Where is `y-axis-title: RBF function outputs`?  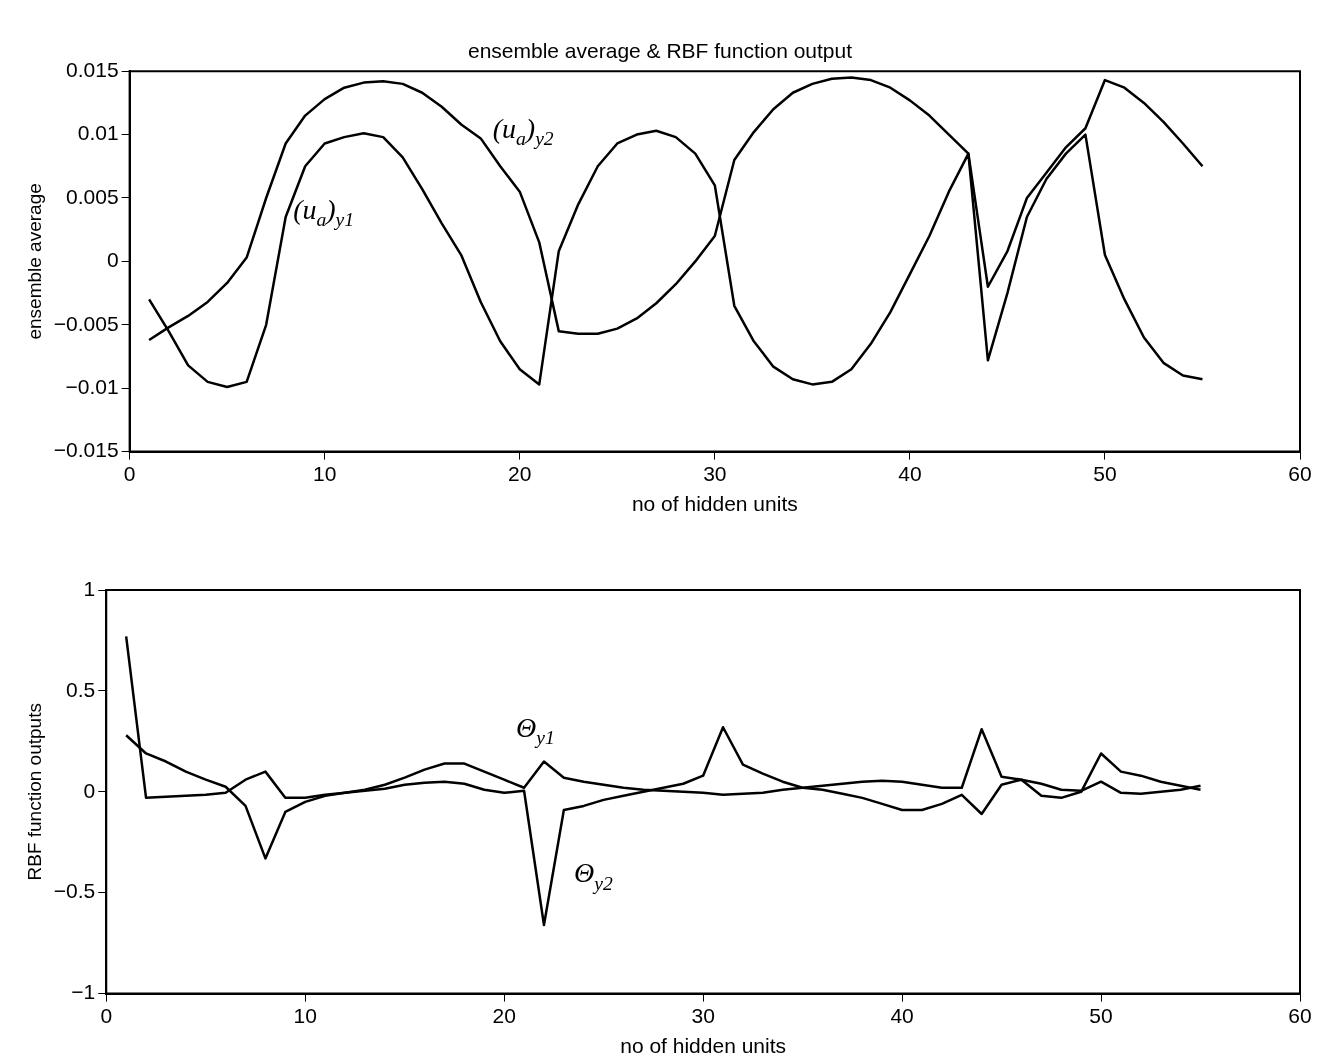
y-axis-title: RBF function outputs is located at coordinates (34, 792).